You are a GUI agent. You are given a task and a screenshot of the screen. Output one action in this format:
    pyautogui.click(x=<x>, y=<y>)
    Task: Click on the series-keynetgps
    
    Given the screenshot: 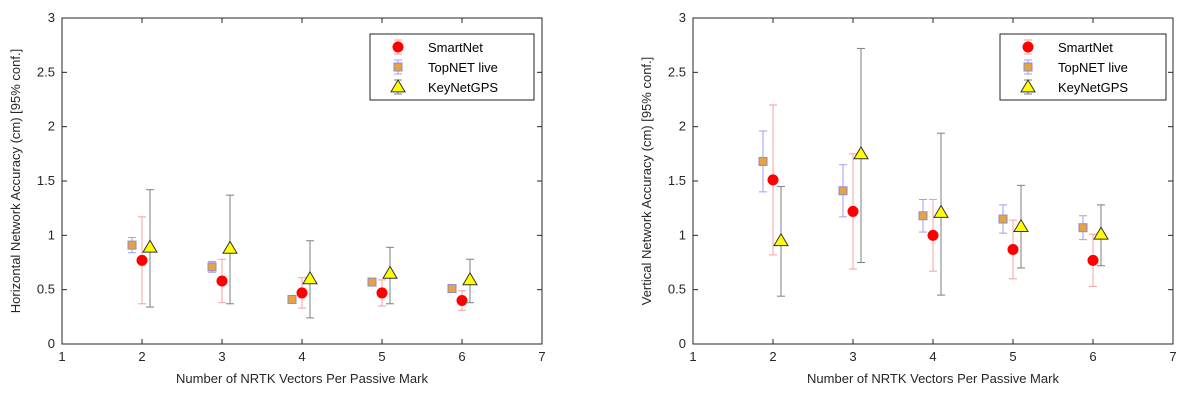 What is the action you would take?
    pyautogui.click(x=310, y=254)
    